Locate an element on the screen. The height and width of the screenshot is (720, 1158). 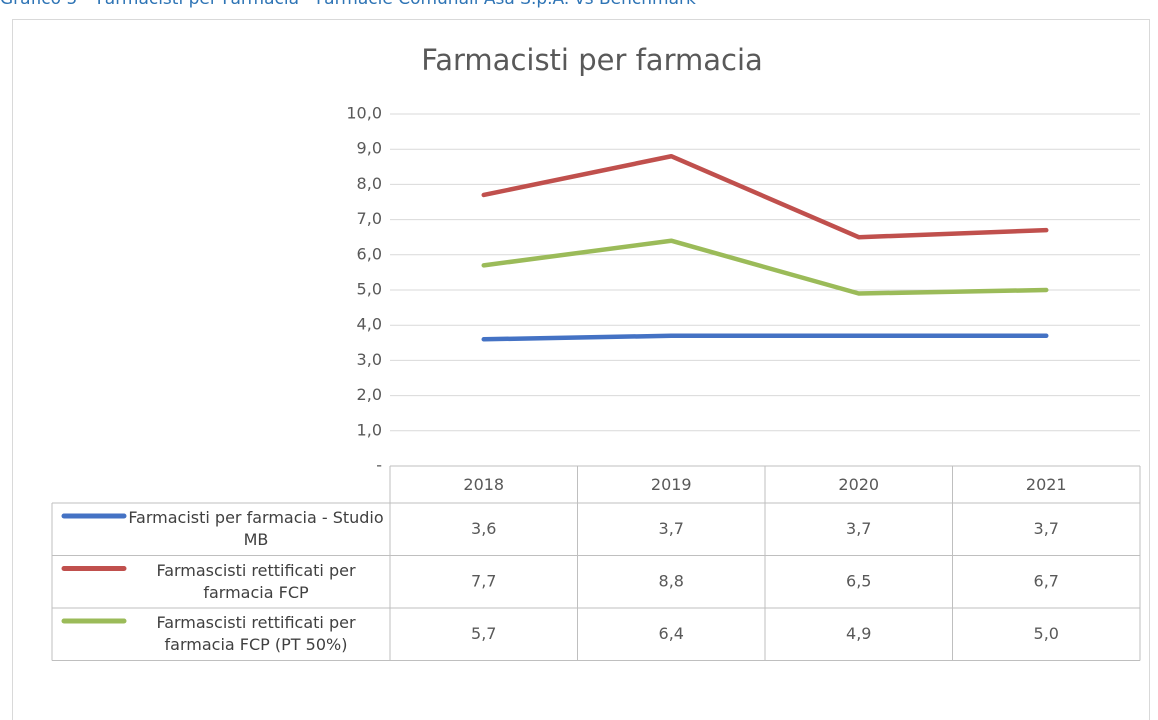
y-tick-label: 8,0 is located at coordinates (369, 183).